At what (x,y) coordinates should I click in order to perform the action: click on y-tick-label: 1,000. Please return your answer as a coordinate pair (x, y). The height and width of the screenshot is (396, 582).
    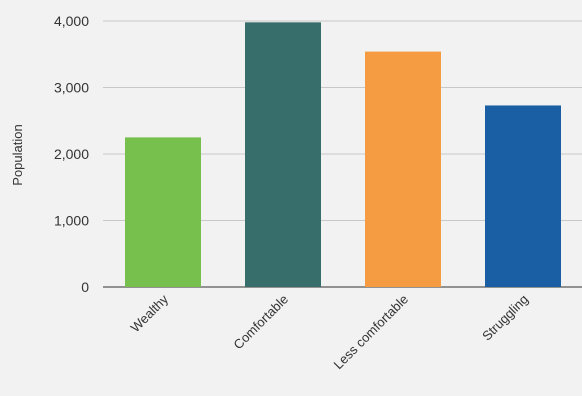
    Looking at the image, I should click on (71, 221).